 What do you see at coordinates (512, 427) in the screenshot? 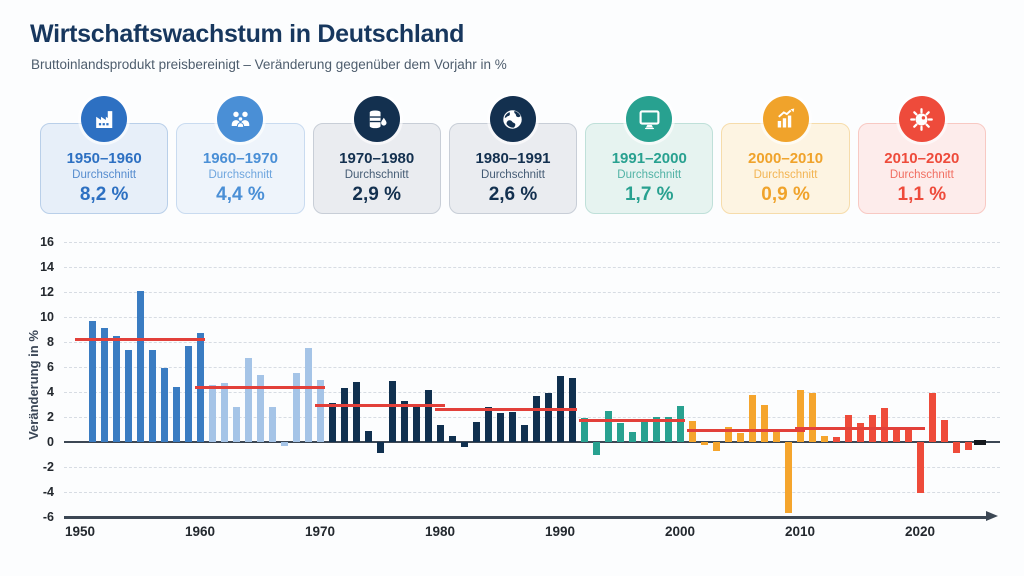
I see `bar-1986` at bounding box center [512, 427].